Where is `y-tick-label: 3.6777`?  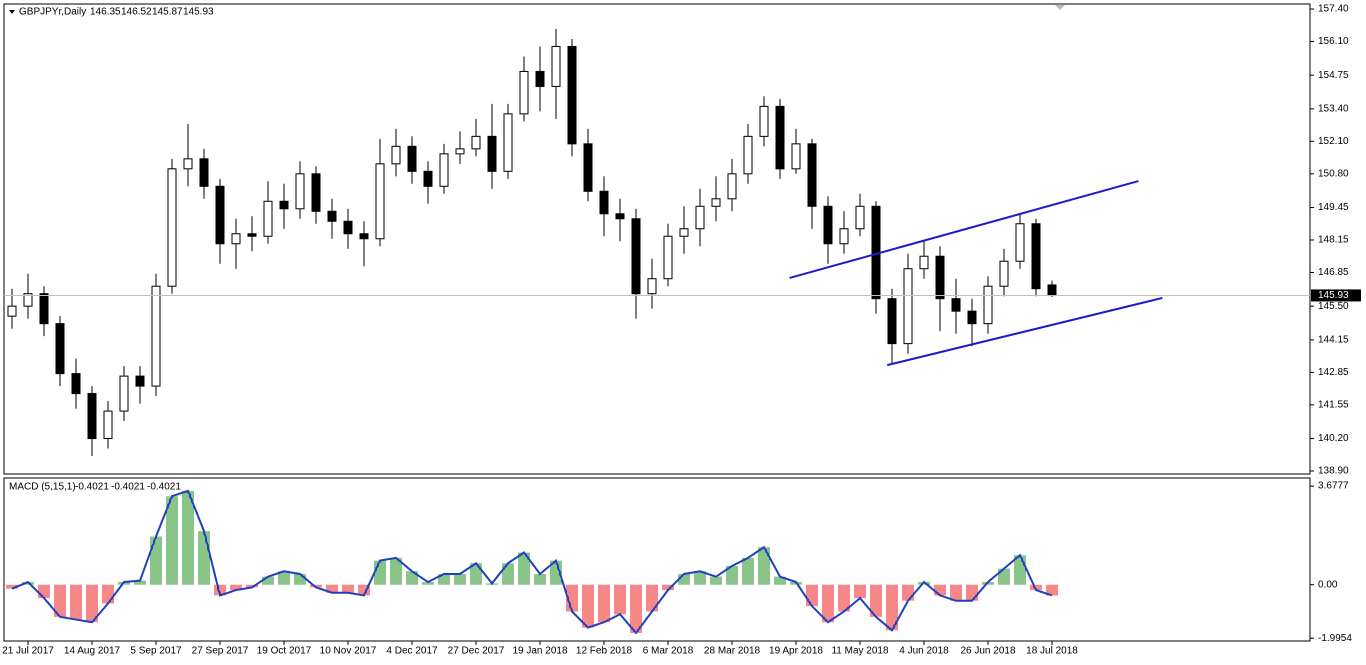 y-tick-label: 3.6777 is located at coordinates (1333, 486).